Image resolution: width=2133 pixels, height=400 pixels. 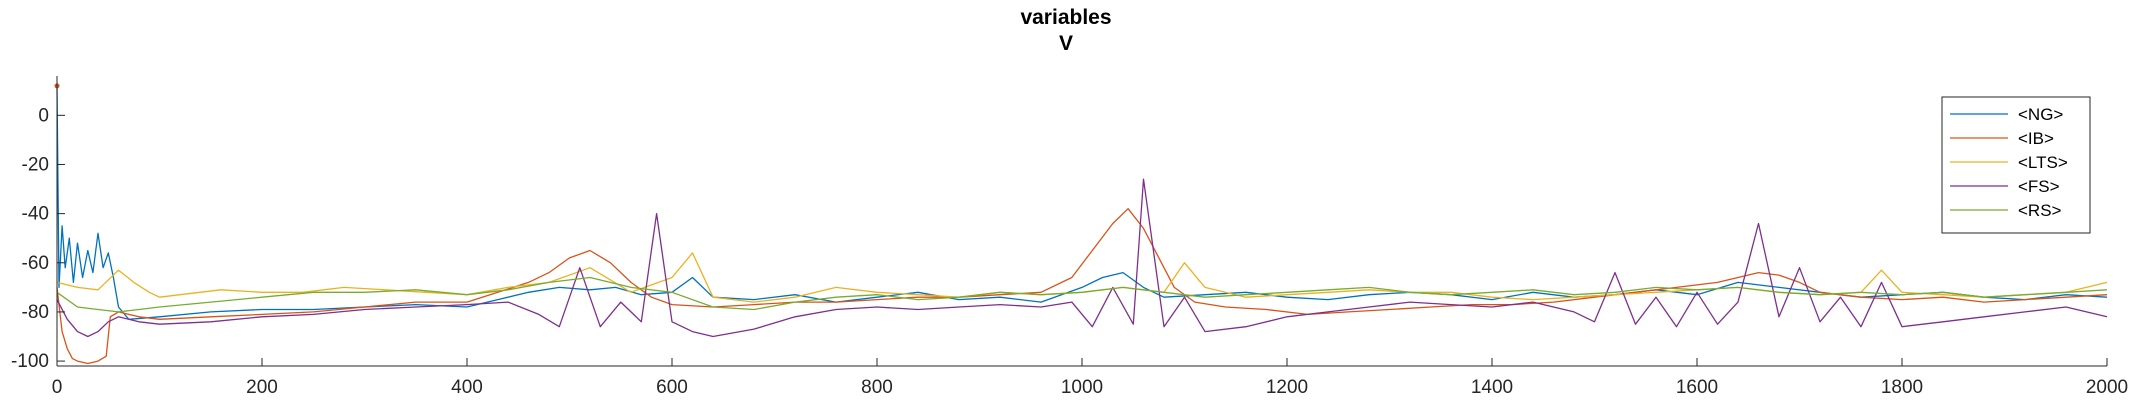 What do you see at coordinates (30, 361) in the screenshot?
I see `y-tick-label: -100` at bounding box center [30, 361].